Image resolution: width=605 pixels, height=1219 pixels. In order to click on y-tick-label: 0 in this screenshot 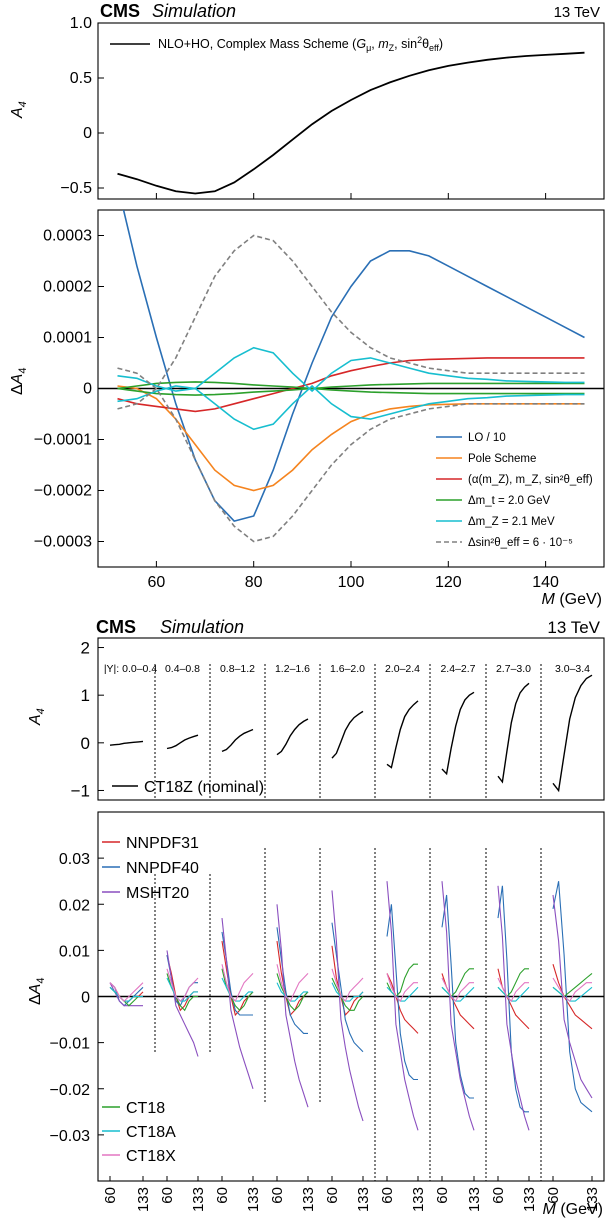, I will do `click(85, 998)`.